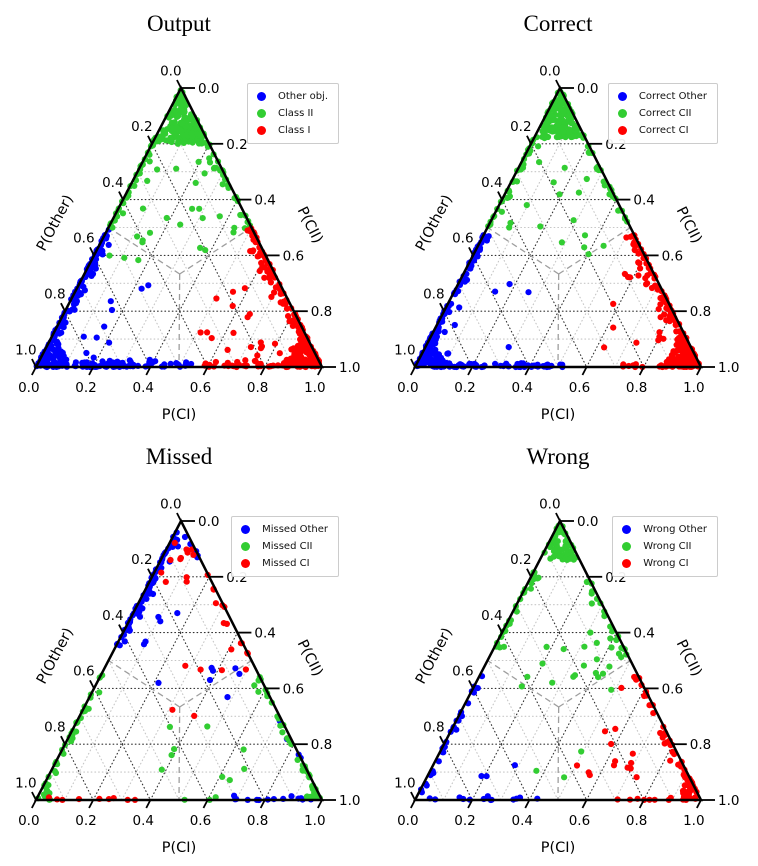 The image size is (758, 866). I want to click on plot-title: Correct, so click(558, 23).